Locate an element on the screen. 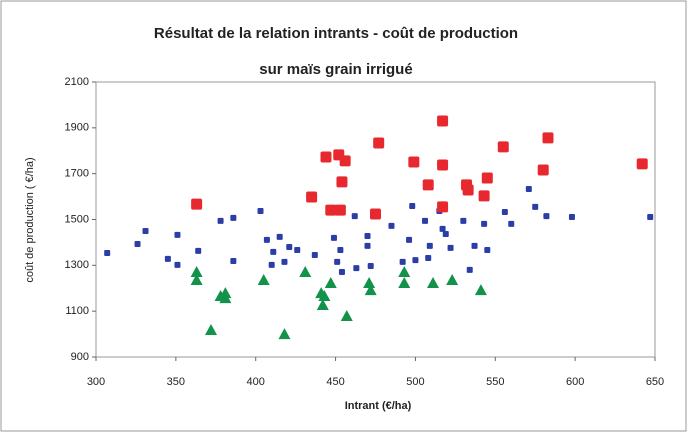 The width and height of the screenshot is (687, 432). y-tick-label: 1900 is located at coordinates (77, 128).